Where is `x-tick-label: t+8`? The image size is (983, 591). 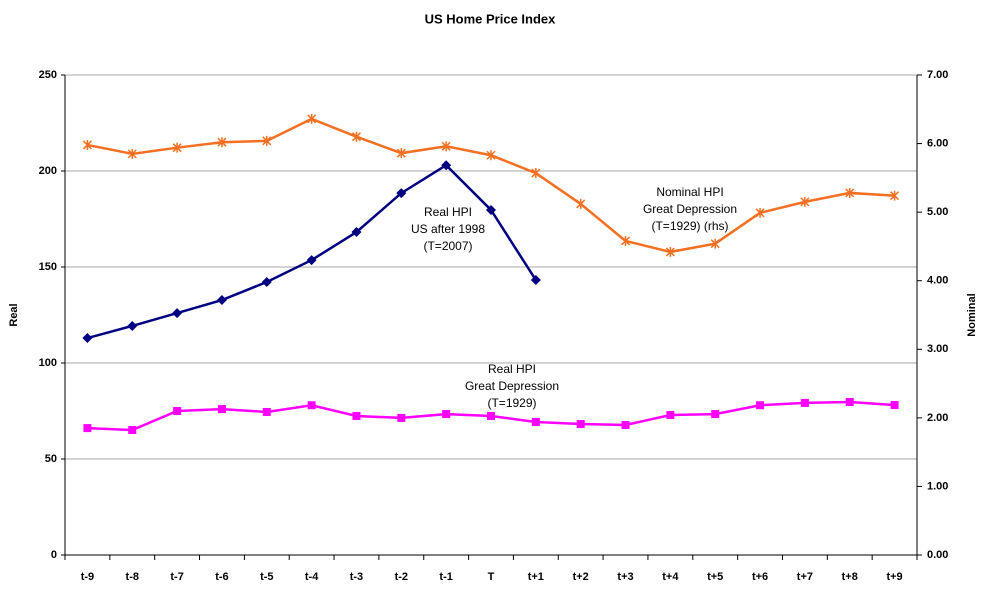 x-tick-label: t+8 is located at coordinates (850, 577).